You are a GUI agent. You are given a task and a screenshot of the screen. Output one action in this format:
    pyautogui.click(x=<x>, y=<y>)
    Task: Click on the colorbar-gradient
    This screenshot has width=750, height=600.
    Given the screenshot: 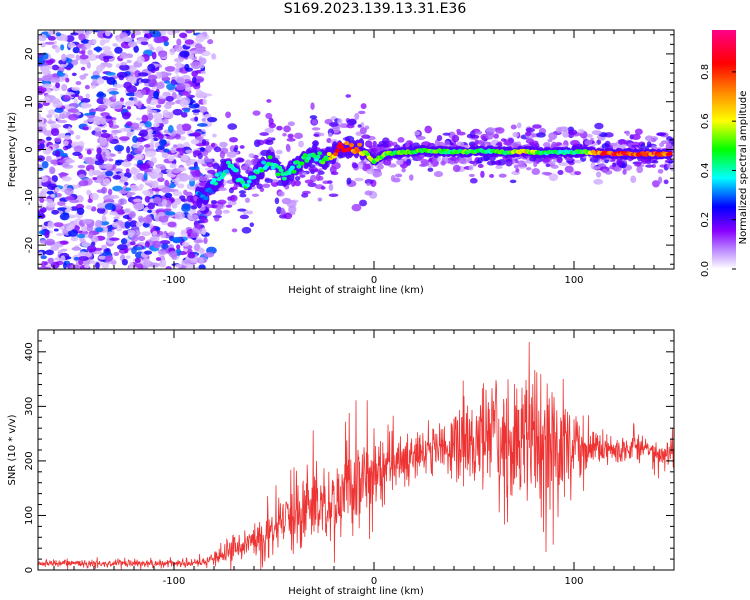 What is the action you would take?
    pyautogui.click(x=724, y=149)
    